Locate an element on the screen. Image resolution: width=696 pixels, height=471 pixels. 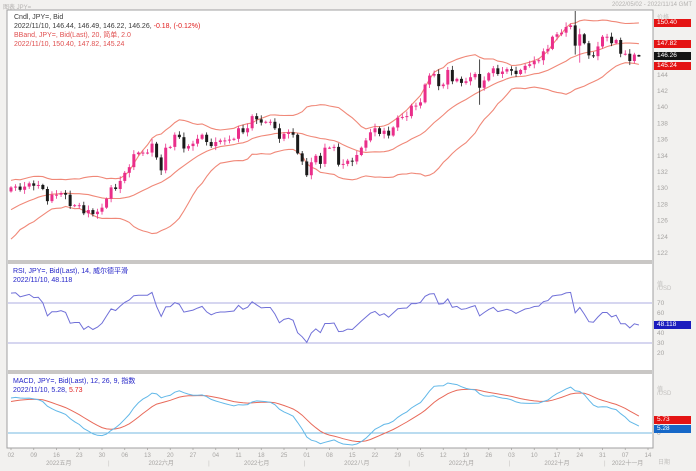
svg-text: 60 is located at coordinates (661, 313).